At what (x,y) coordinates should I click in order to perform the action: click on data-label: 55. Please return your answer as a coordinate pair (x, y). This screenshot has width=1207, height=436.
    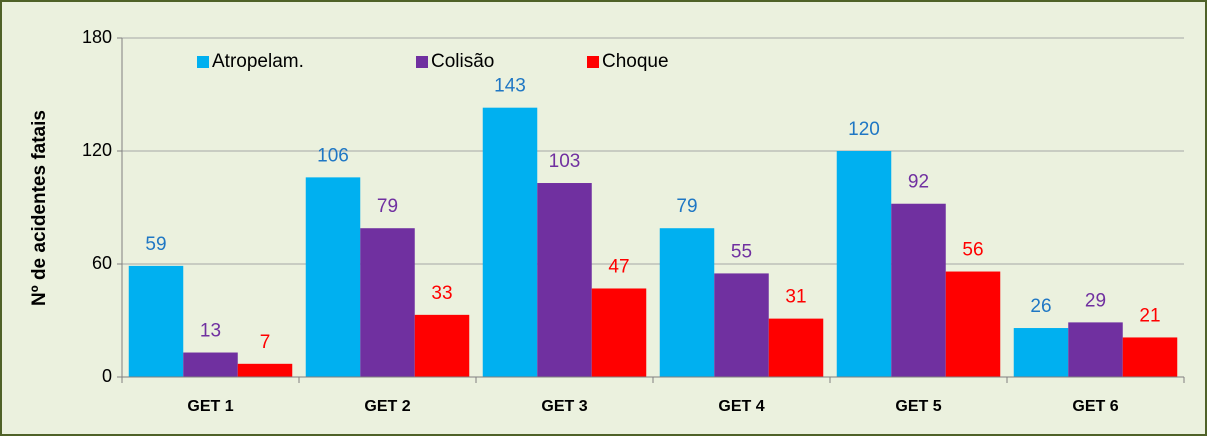
    Looking at the image, I should click on (741, 251).